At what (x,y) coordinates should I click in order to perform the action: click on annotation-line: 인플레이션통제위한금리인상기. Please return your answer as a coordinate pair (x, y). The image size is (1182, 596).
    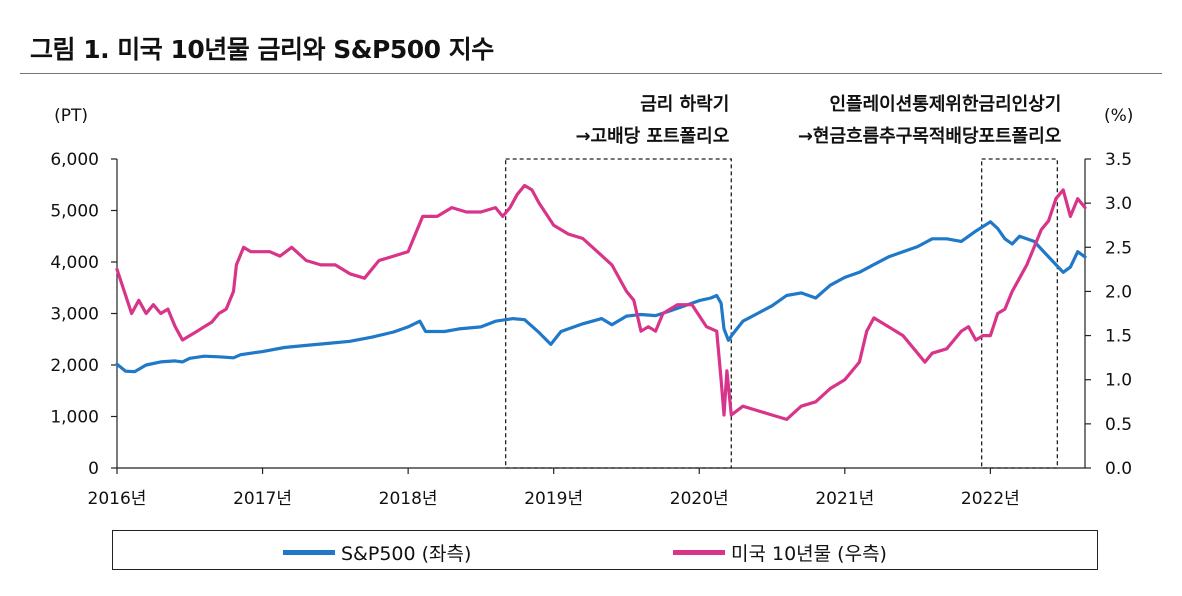
    Looking at the image, I should click on (945, 104).